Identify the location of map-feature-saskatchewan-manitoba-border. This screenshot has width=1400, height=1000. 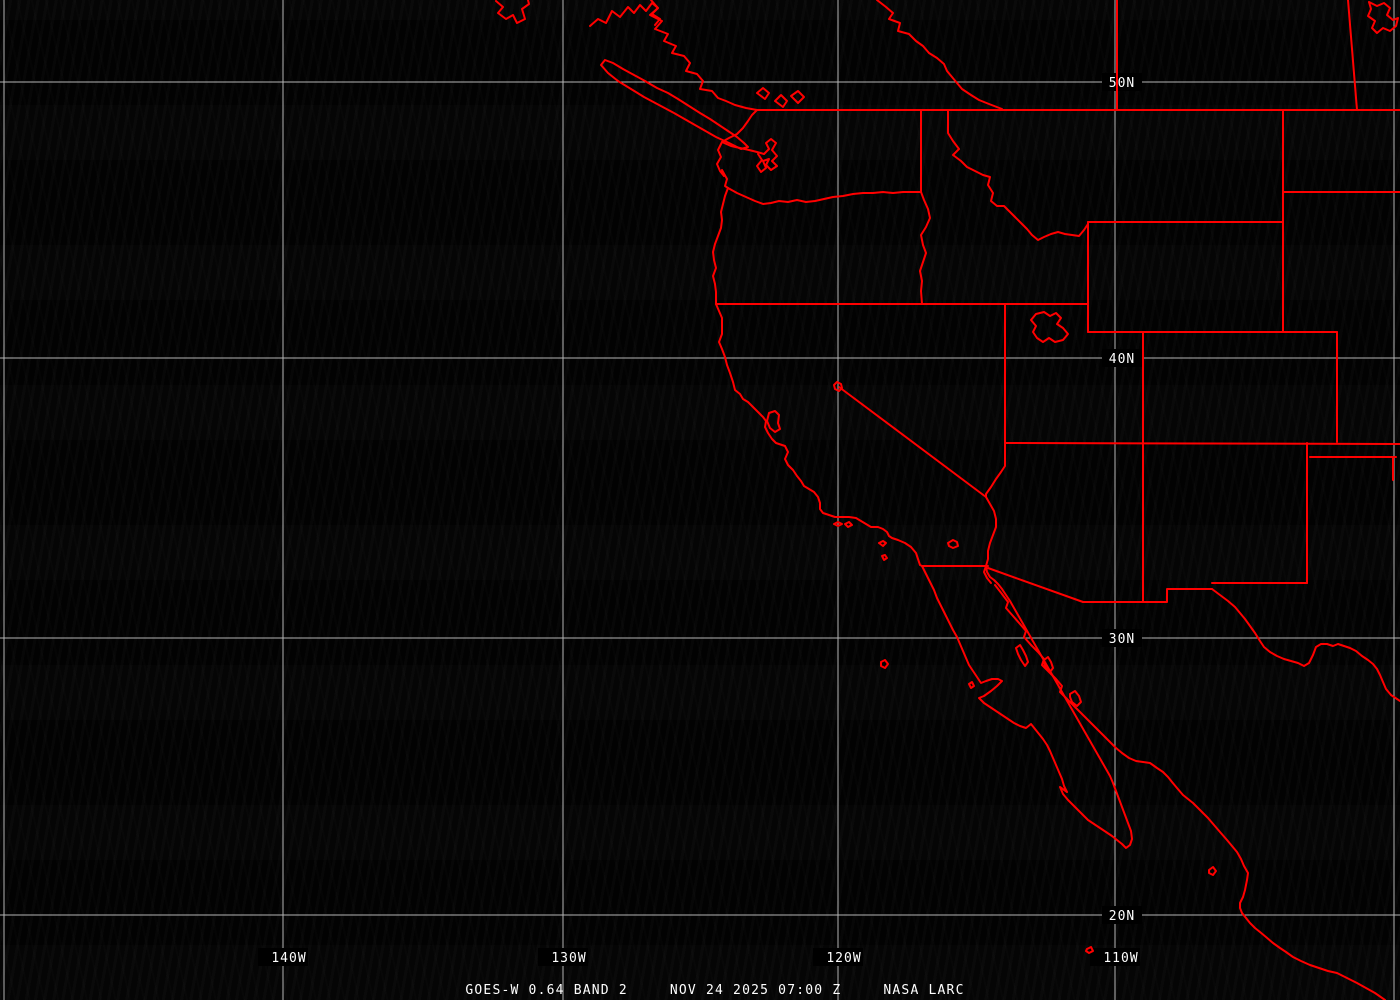
(1352, 55).